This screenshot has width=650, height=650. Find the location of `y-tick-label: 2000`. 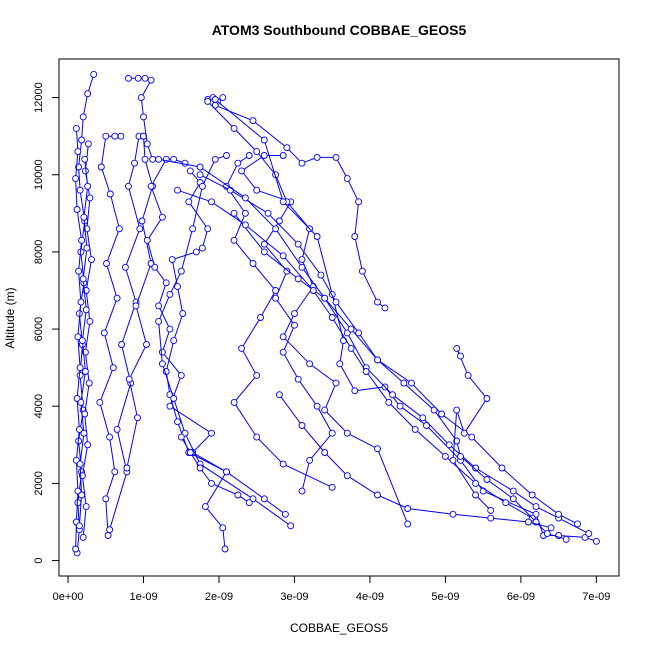

y-tick-label: 2000 is located at coordinates (39, 483).